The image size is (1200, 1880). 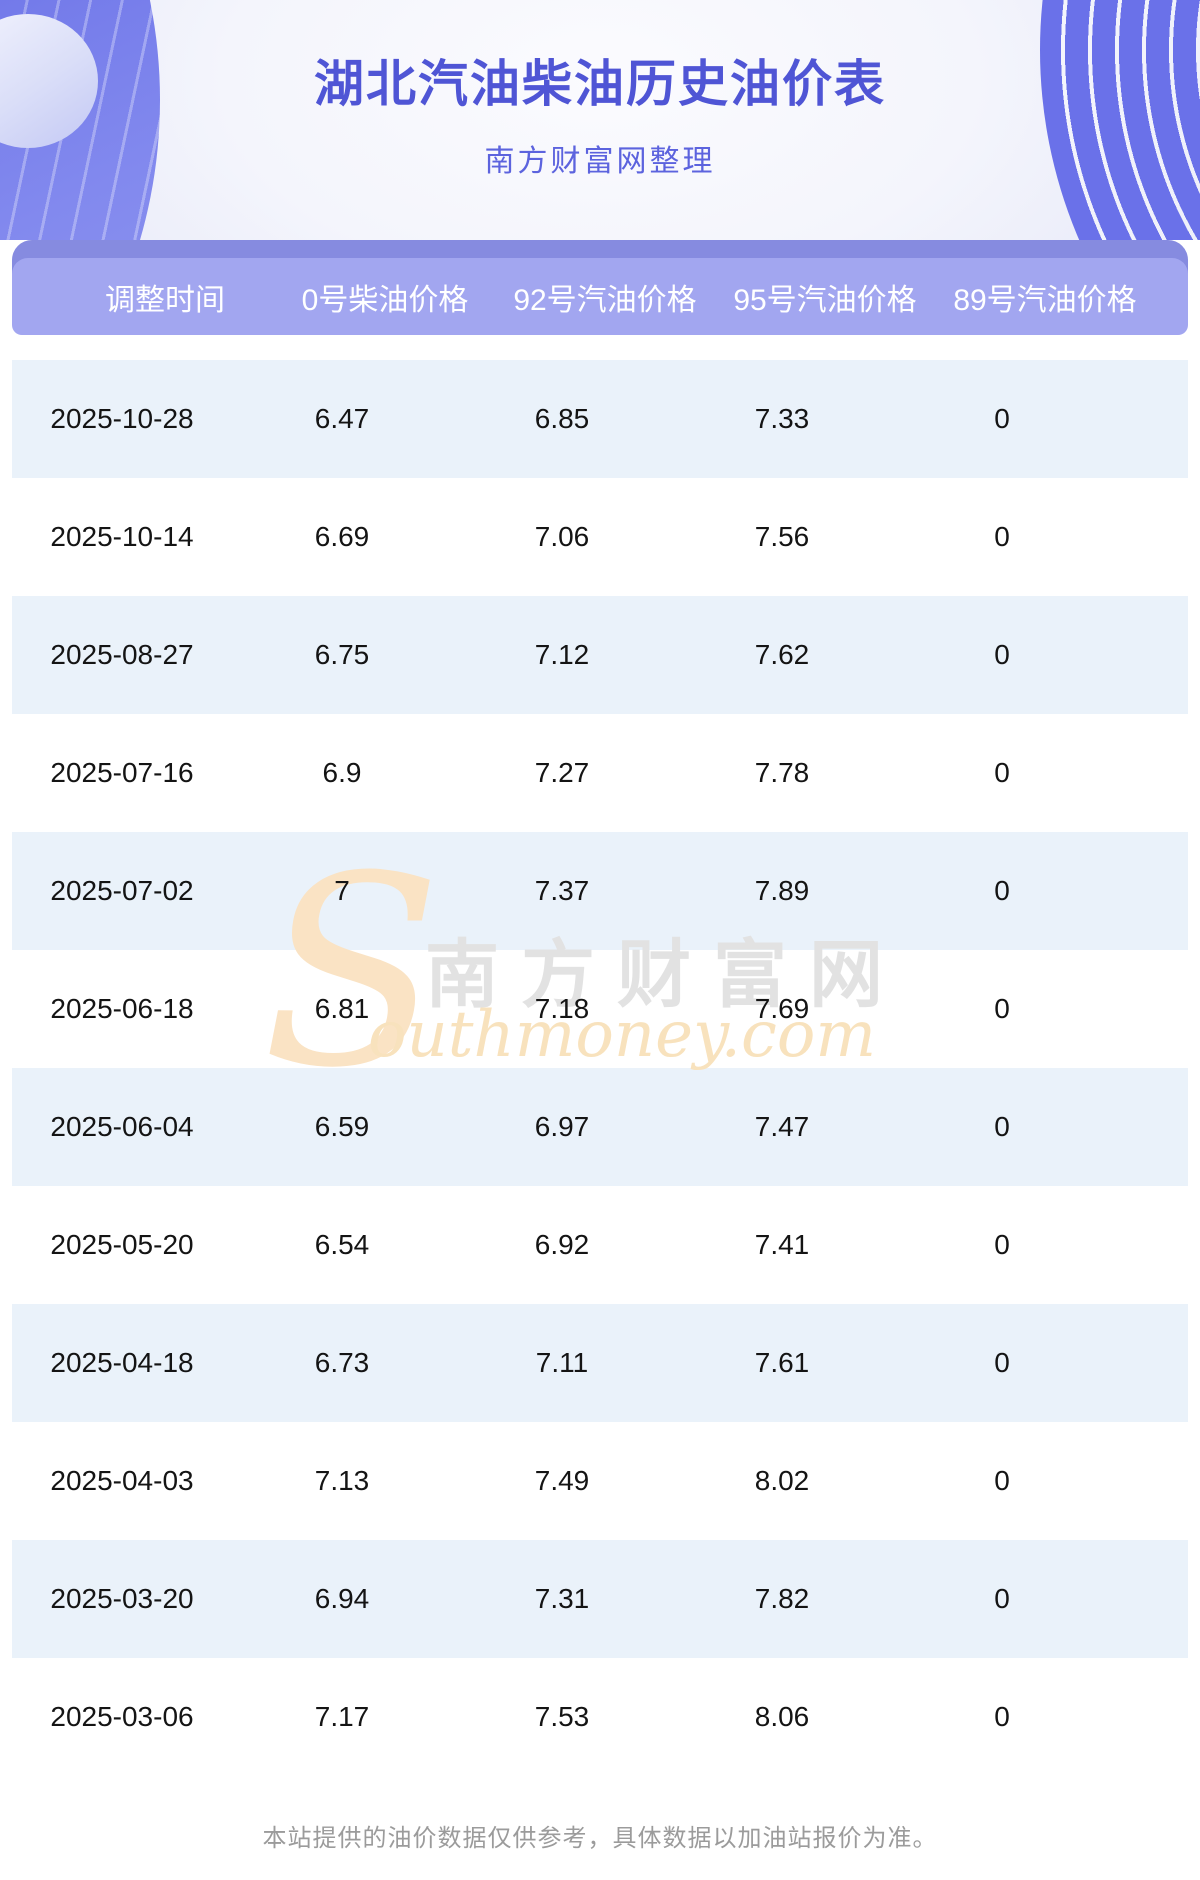 I want to click on table-row: 2025-03-20 6.94 7.31 7.82 0, so click(x=600, y=1599).